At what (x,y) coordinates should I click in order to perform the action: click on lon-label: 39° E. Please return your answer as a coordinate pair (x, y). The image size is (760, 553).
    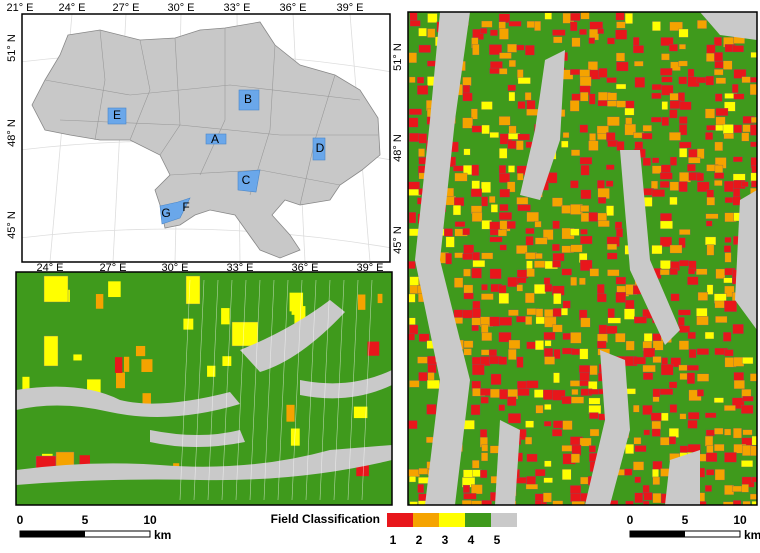
    Looking at the image, I should click on (349, 8).